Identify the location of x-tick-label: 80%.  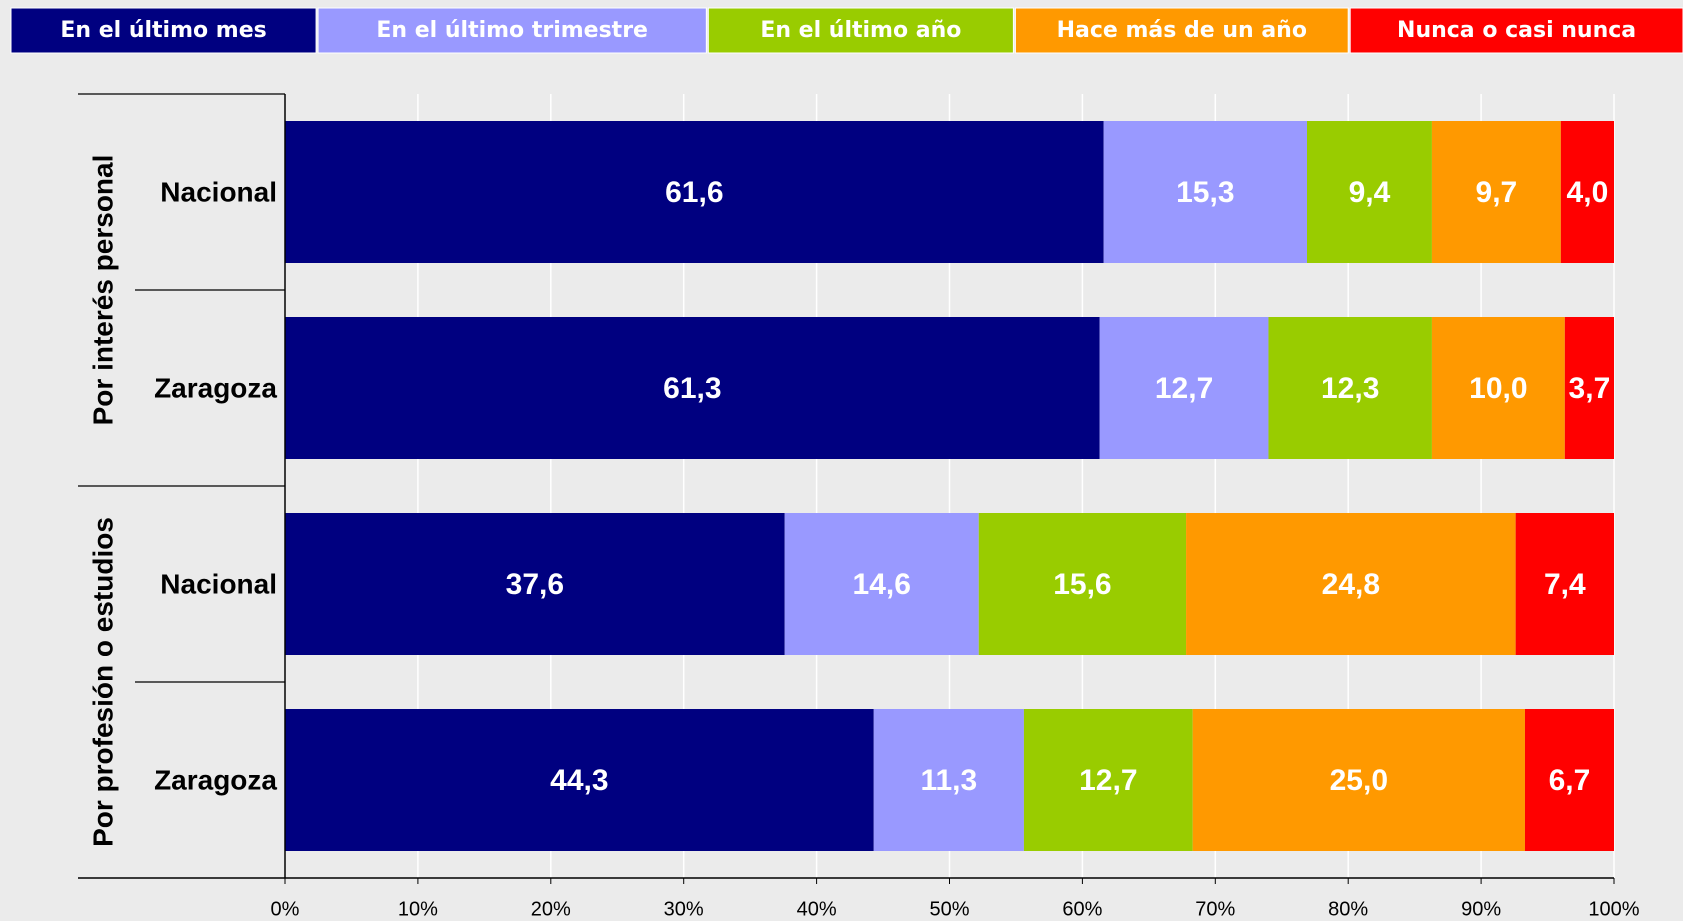
(1348, 909).